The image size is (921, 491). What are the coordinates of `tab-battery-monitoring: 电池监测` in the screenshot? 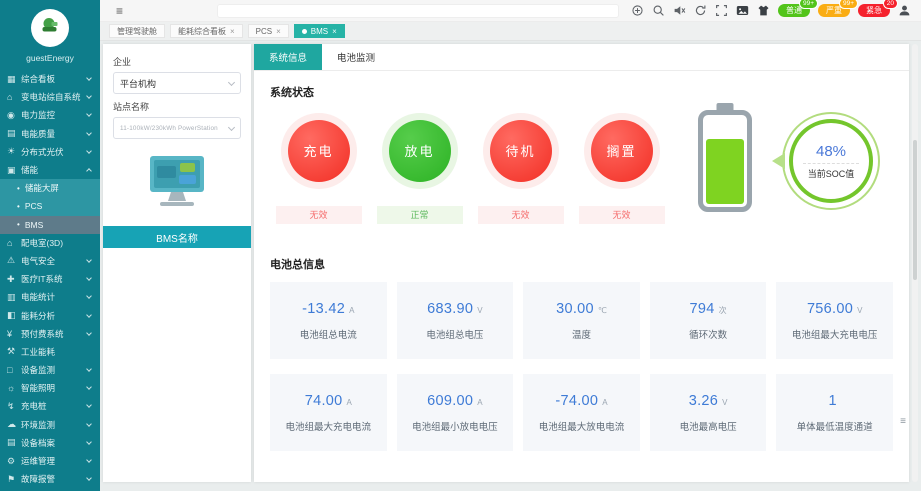 It's located at (356, 58).